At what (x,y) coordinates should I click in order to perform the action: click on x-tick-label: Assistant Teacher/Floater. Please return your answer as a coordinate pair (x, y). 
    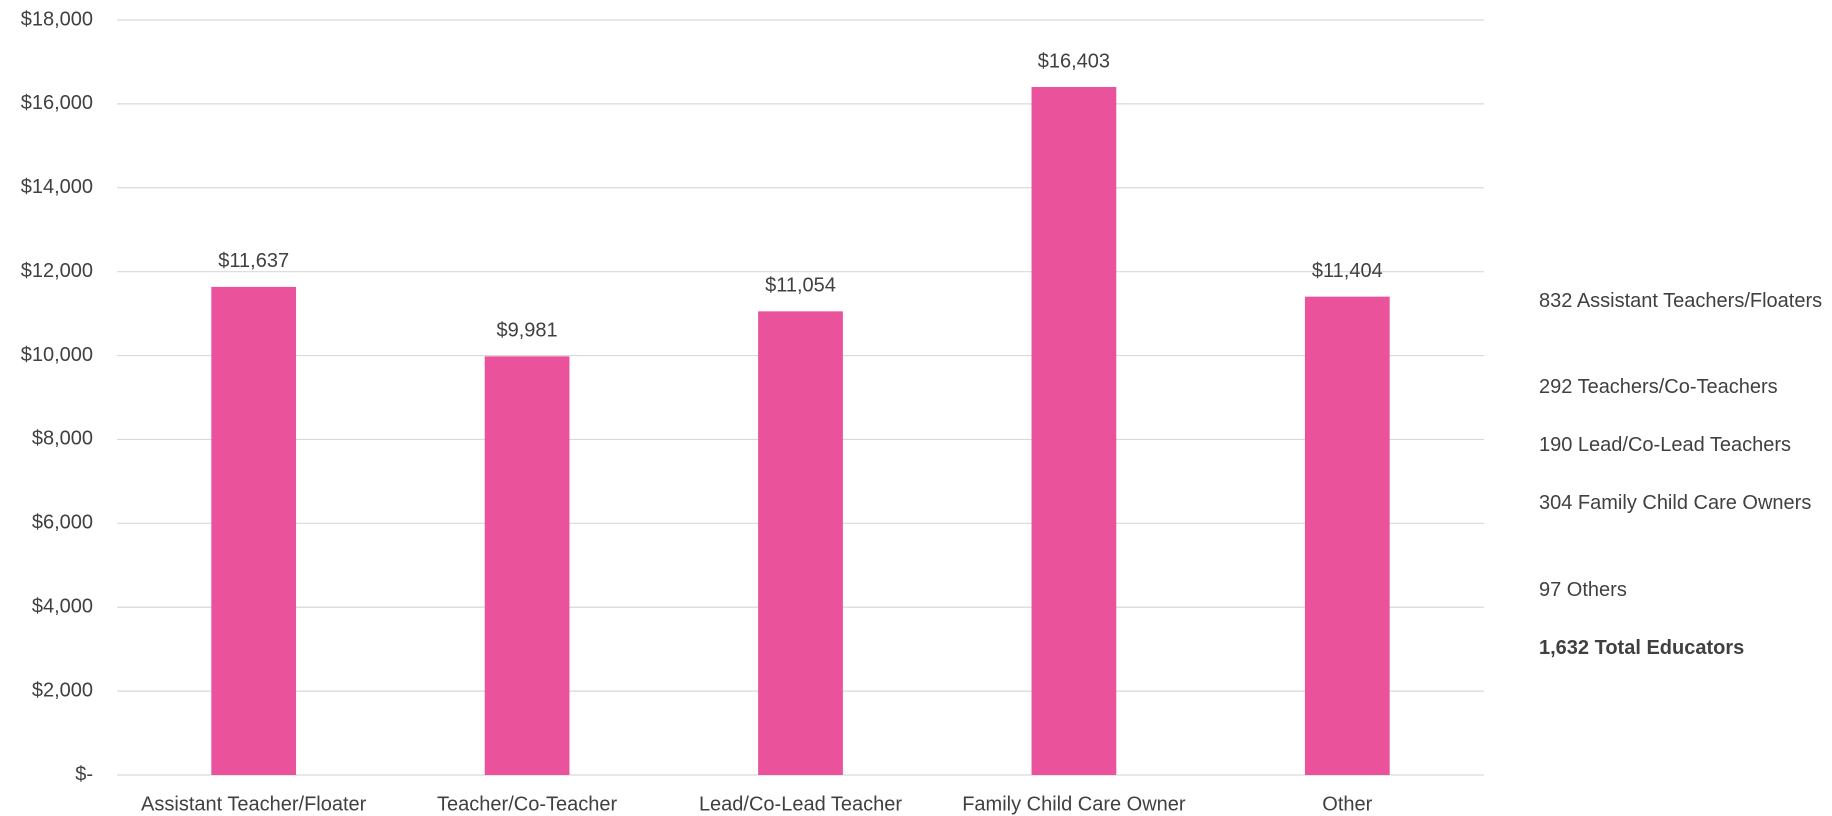
    Looking at the image, I should click on (254, 804).